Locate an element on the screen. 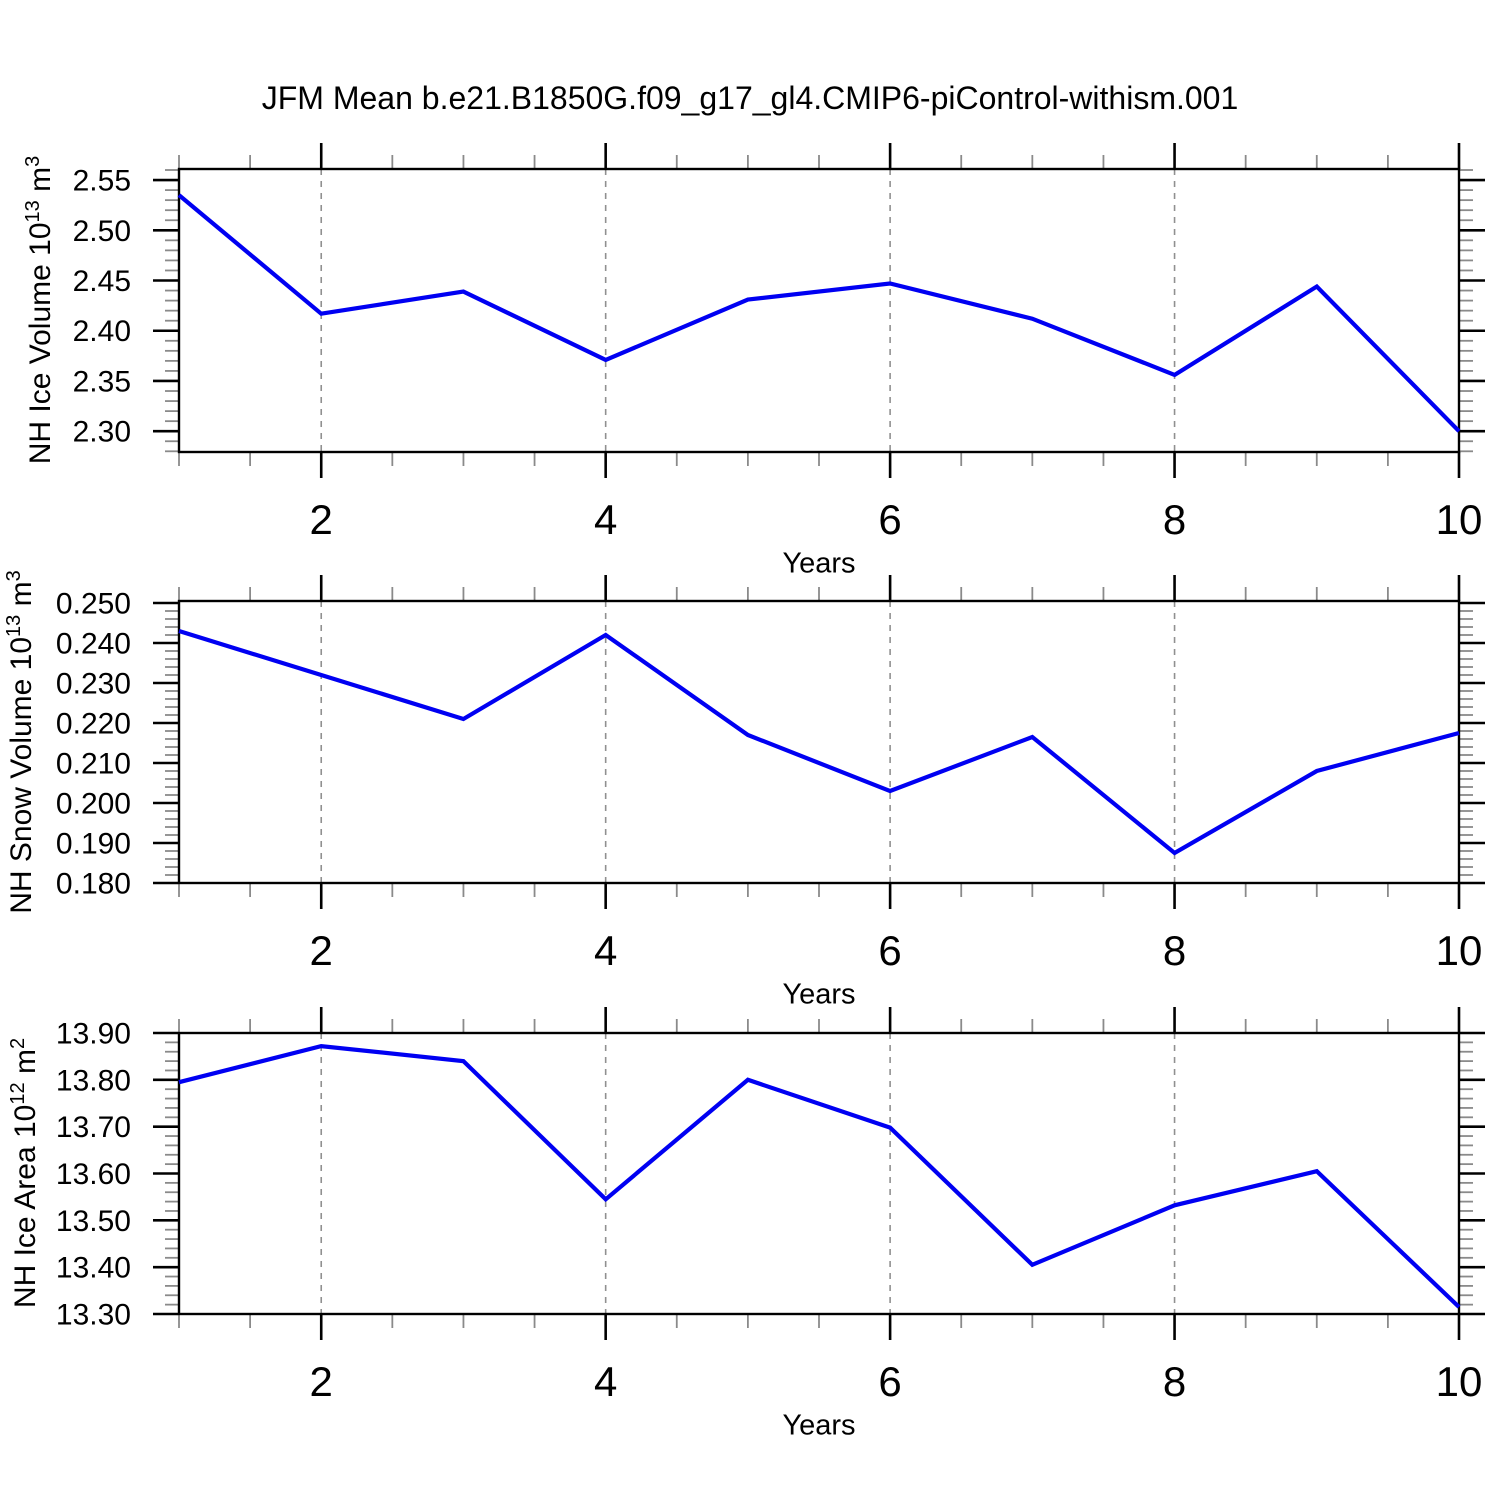 The height and width of the screenshot is (1500, 1500). y-axis-title-nh-snow-volume: NH Snow Volume 1013 m3 is located at coordinates (21, 742).